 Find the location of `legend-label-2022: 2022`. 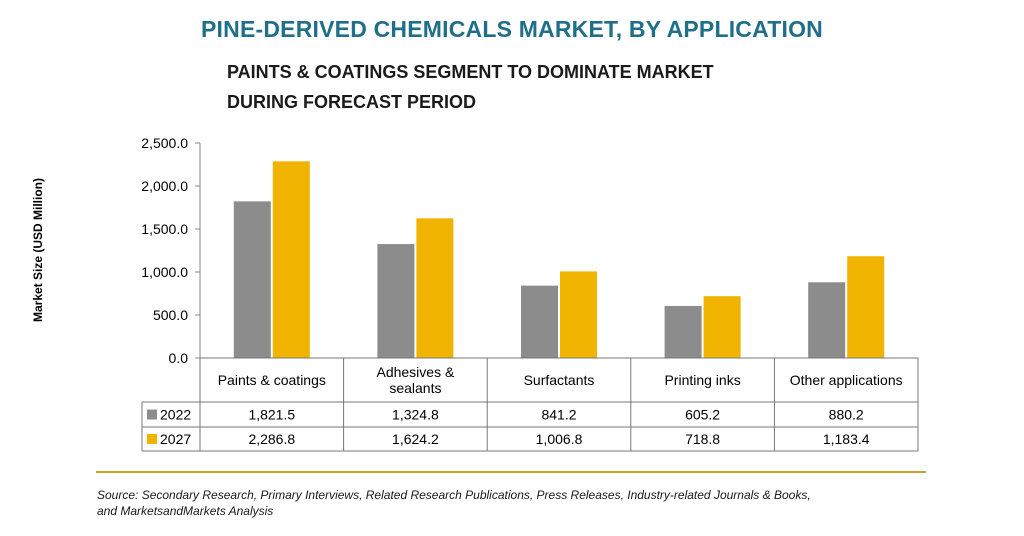

legend-label-2022: 2022 is located at coordinates (175, 415).